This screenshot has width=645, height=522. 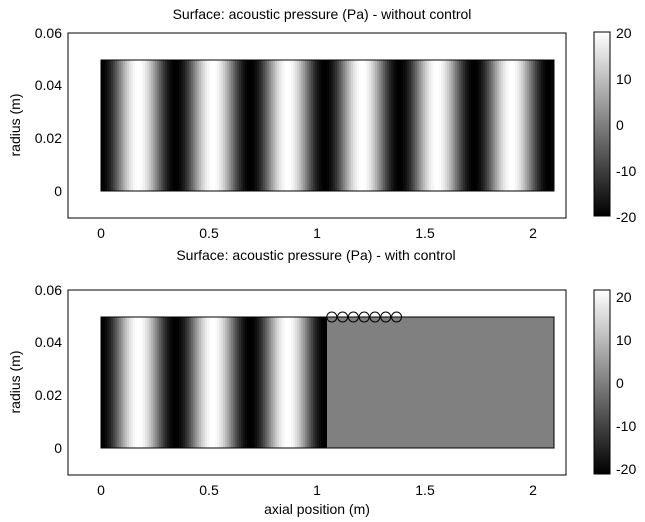 What do you see at coordinates (364, 317) in the screenshot?
I see `control-sensor-array` at bounding box center [364, 317].